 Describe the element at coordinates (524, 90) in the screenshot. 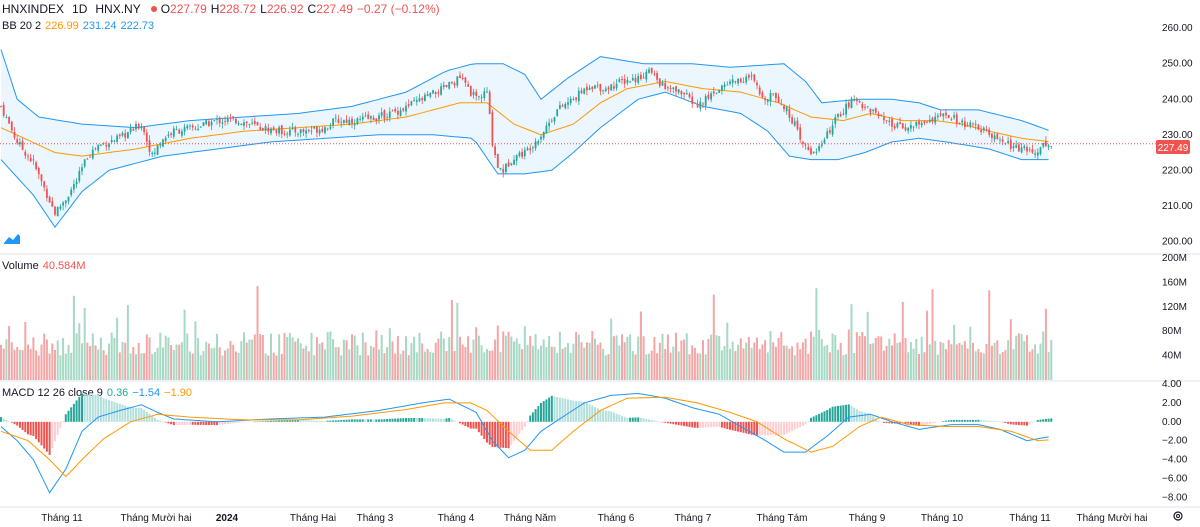

I see `bb-upper-line` at that location.